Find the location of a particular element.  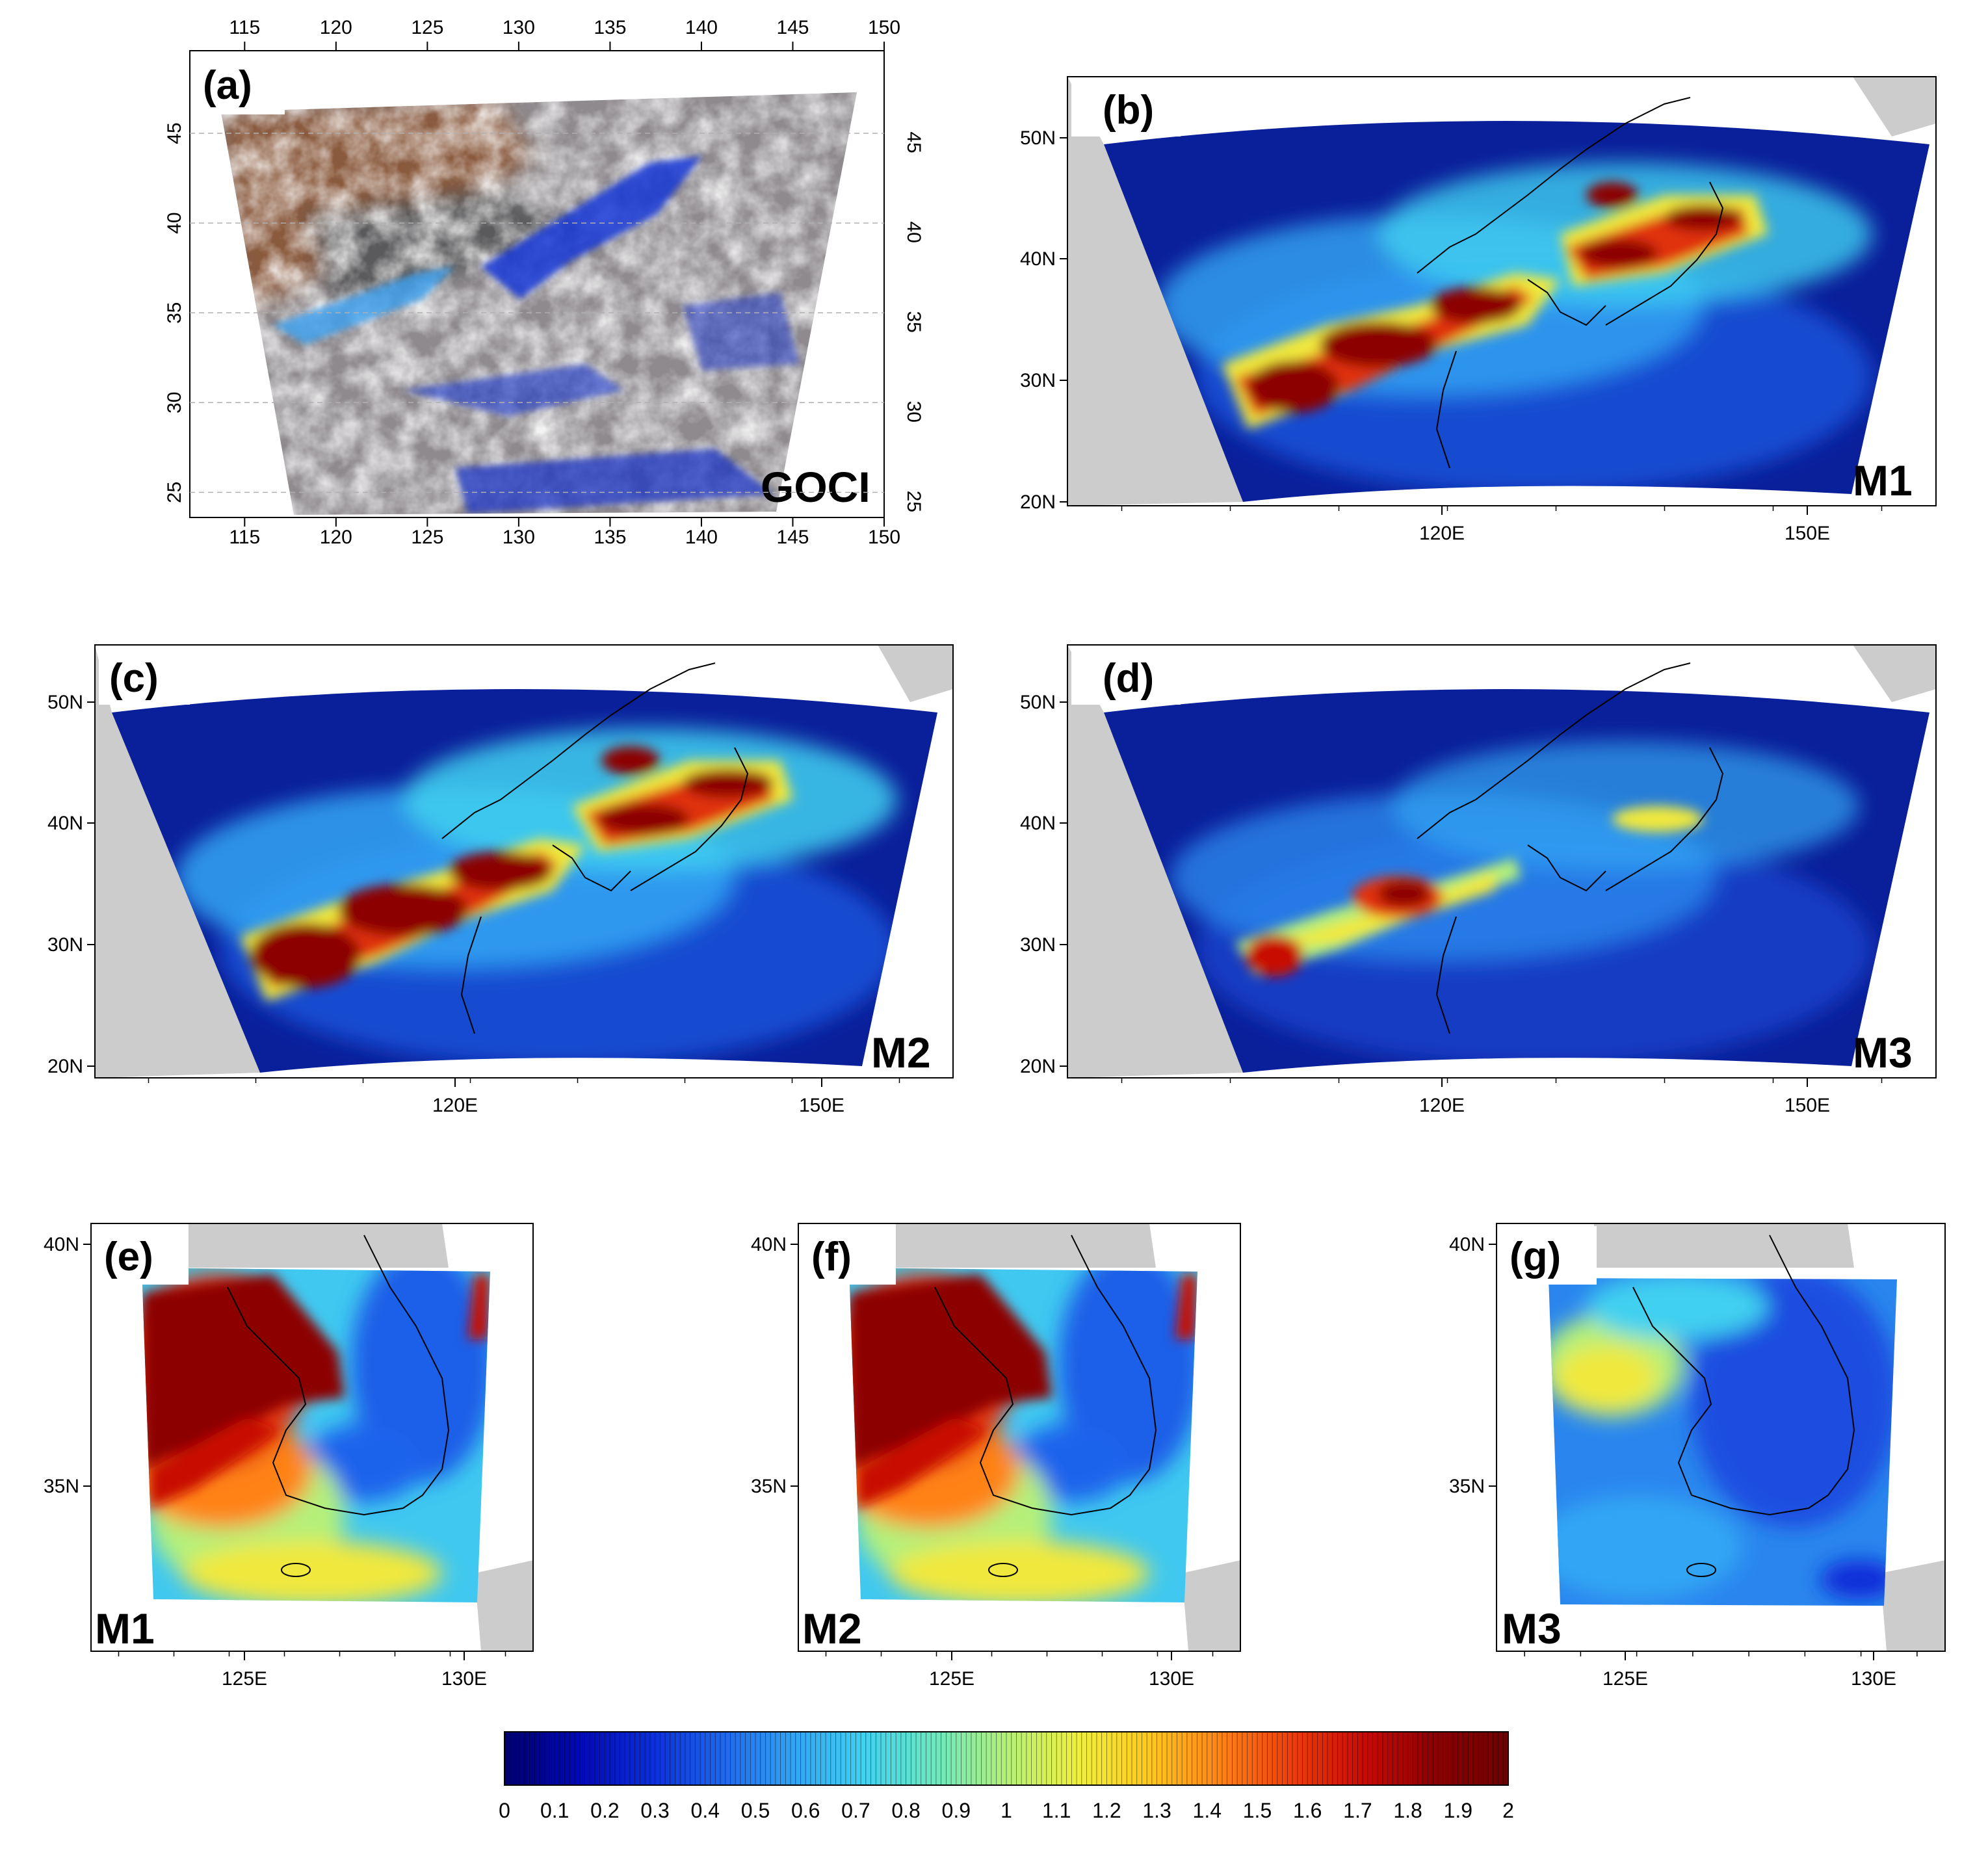

panel-b-label-bg is located at coordinates (1126, 108).